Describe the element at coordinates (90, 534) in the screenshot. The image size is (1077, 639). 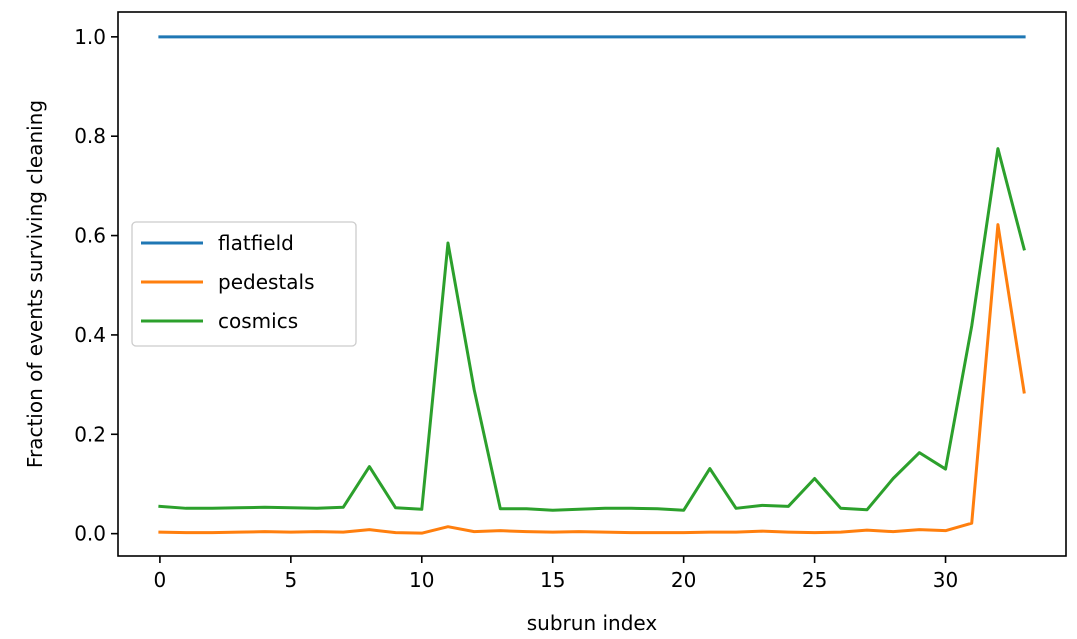
I see `y-tick-label: 0.0` at that location.